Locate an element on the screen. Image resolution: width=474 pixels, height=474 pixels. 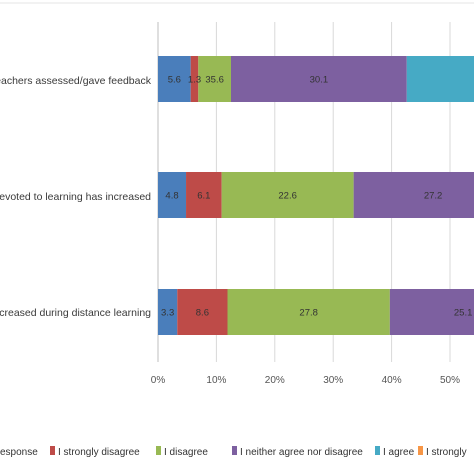
data-label: 27.2 is located at coordinates (433, 196).